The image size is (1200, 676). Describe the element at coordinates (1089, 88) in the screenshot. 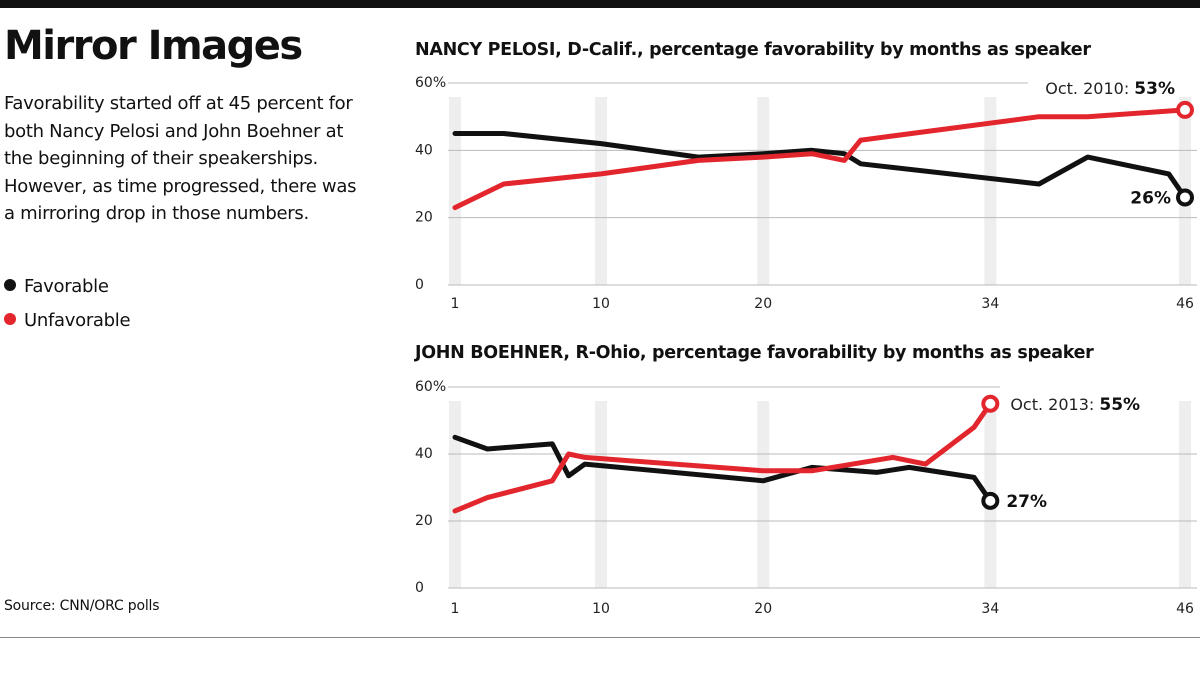

I see `callout-prefix: Oct. 2010:` at that location.